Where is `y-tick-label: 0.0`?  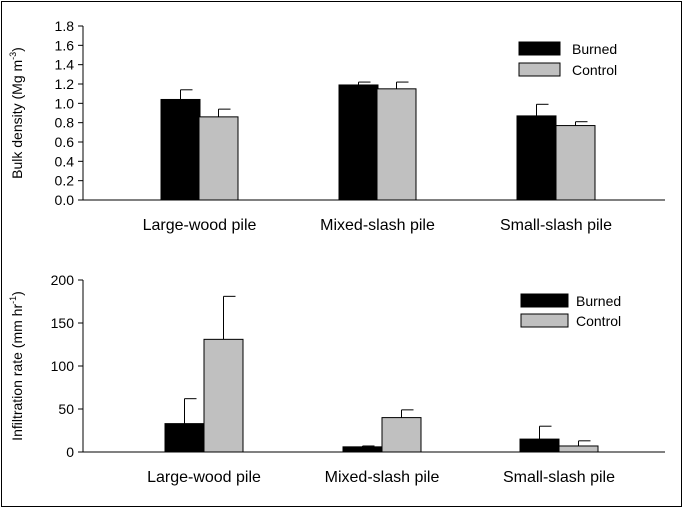
y-tick-label: 0.0 is located at coordinates (65, 200).